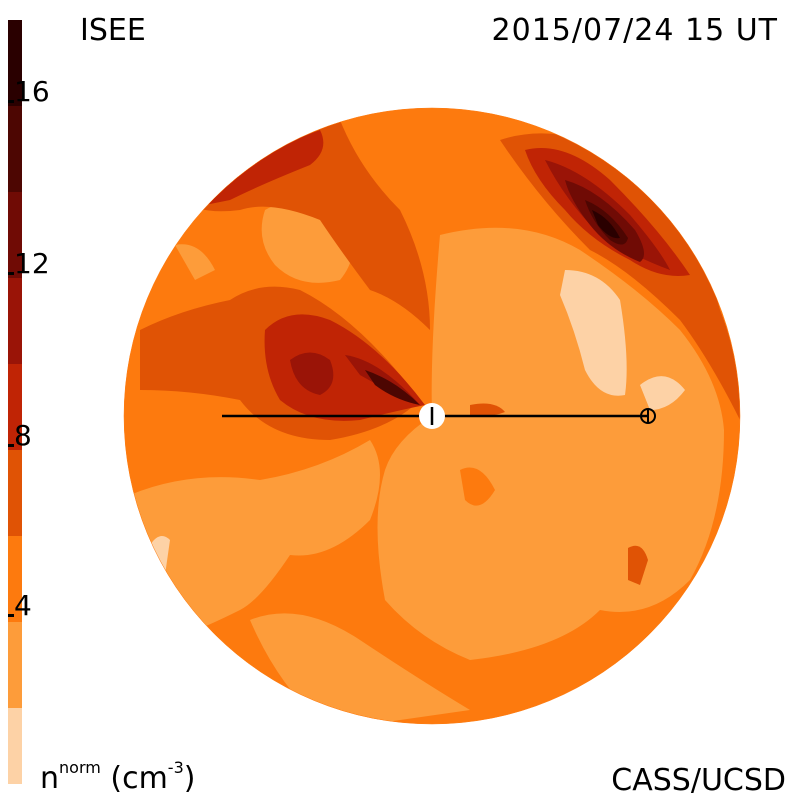  What do you see at coordinates (32, 91) in the screenshot?
I see `colorbar-tick-label: 16` at bounding box center [32, 91].